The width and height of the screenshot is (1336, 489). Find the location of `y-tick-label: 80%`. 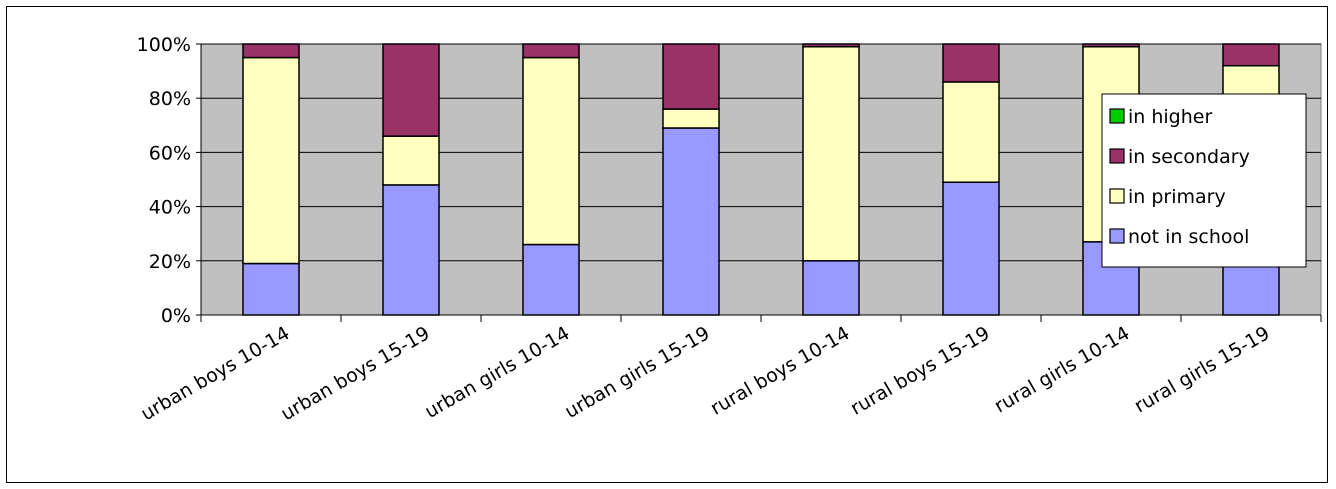

y-tick-label: 80% is located at coordinates (170, 99).